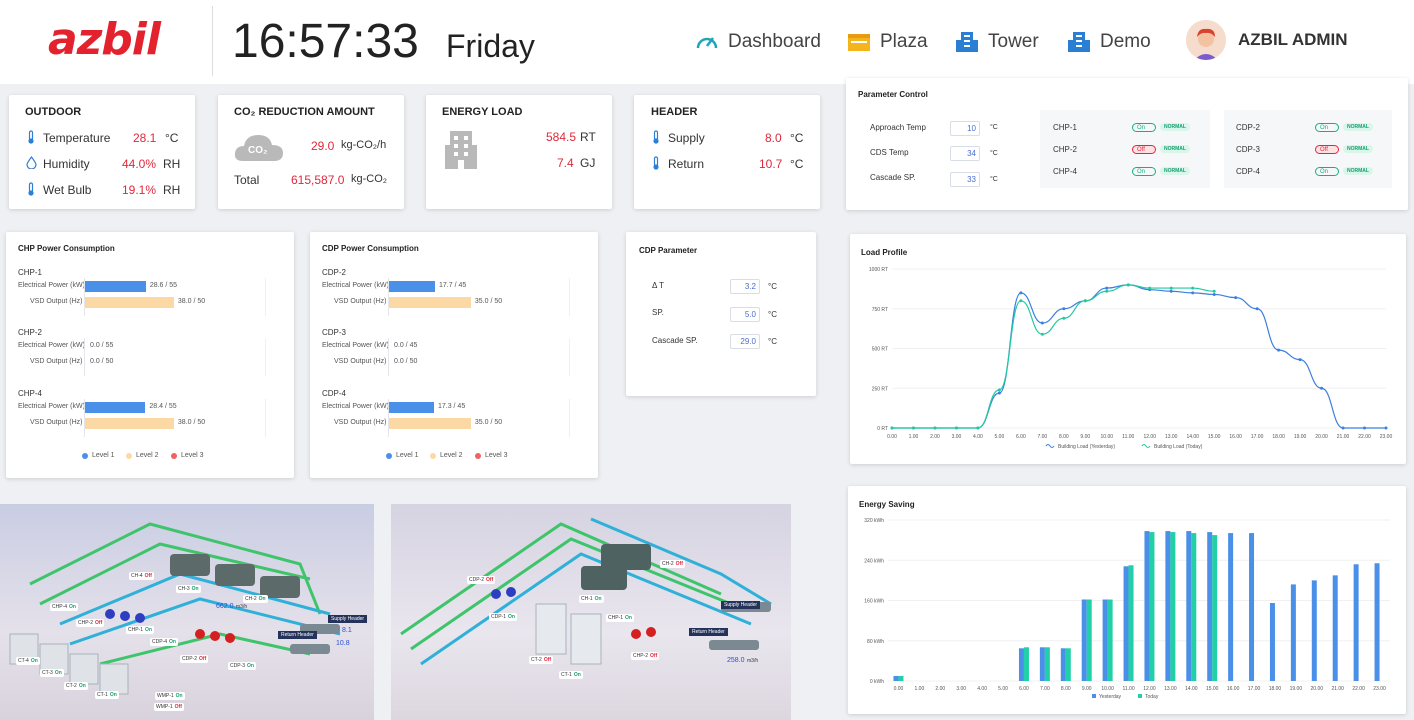 The image size is (1414, 720). I want to click on equipment-tag: CHP-4 On, so click(64, 607).